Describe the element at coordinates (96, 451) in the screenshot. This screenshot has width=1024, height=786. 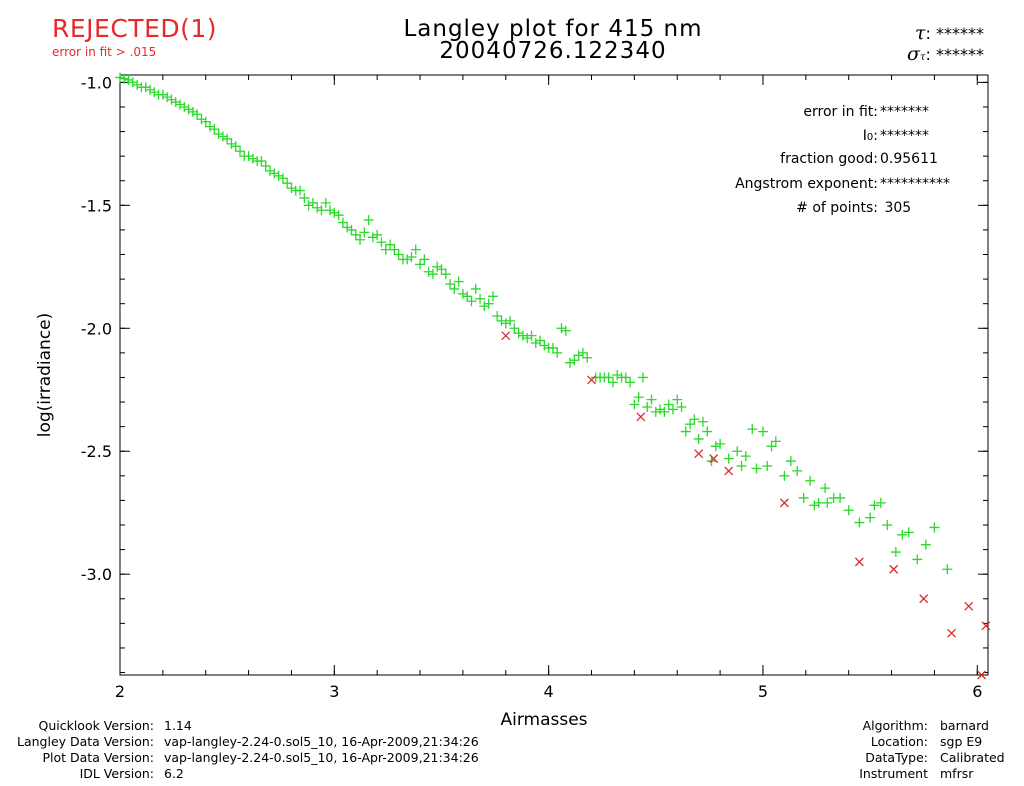
I see `y-tick-label: -2.5` at that location.